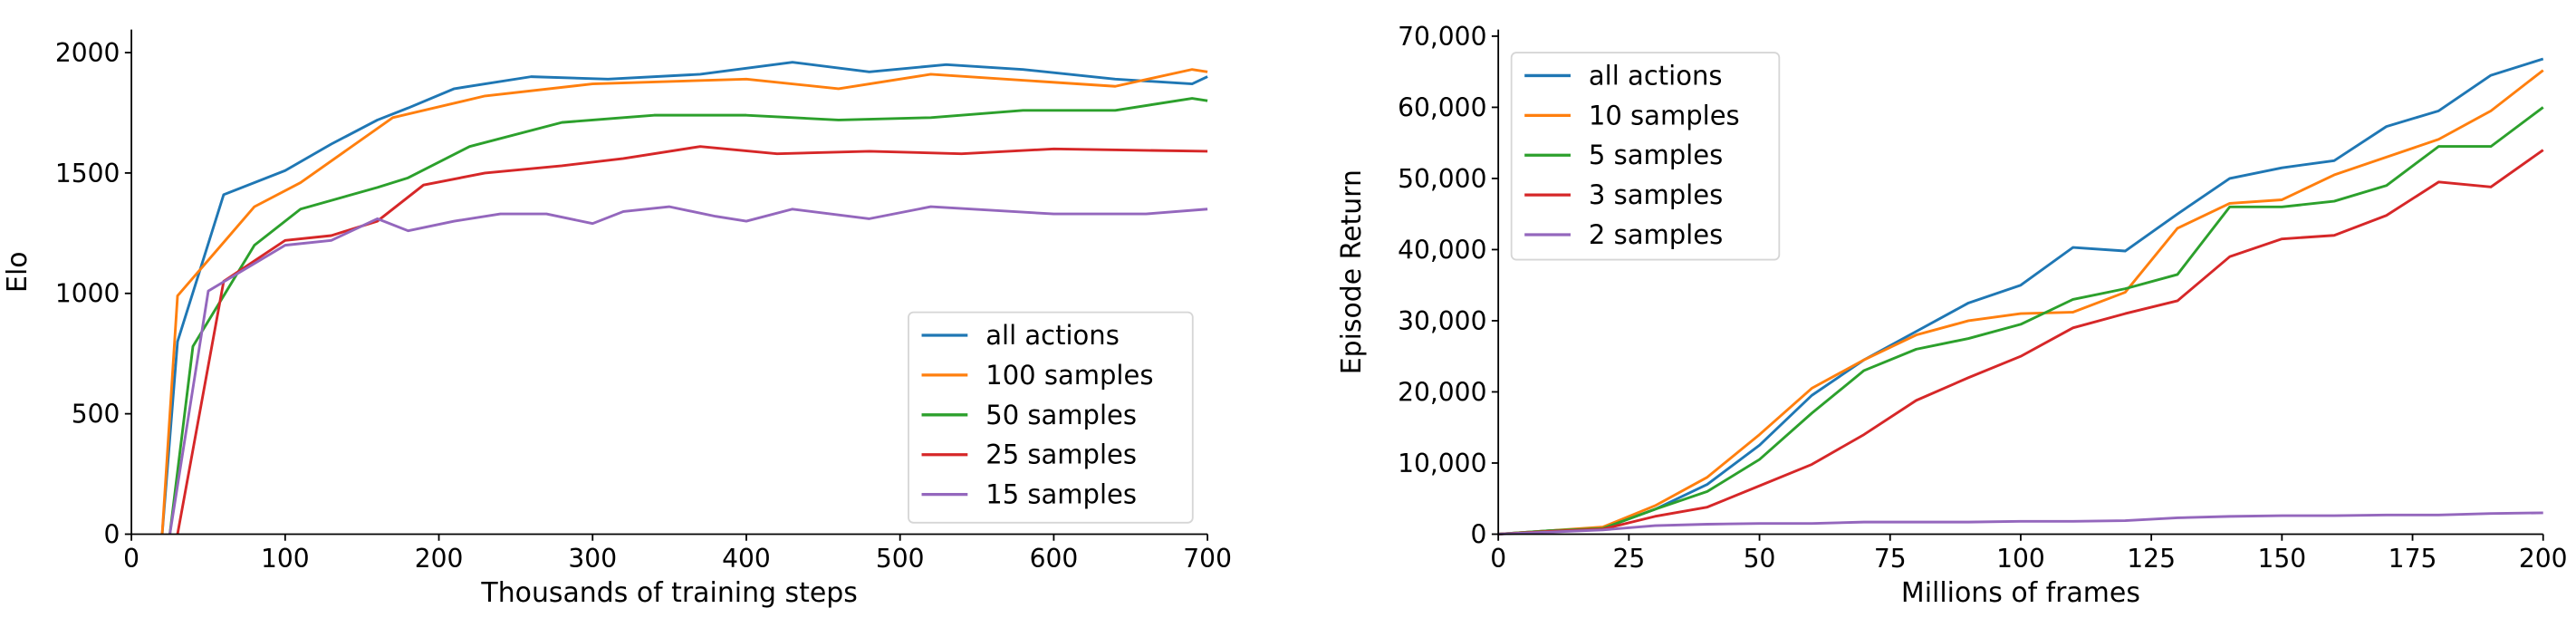 This screenshot has height=618, width=2576. Describe the element at coordinates (1442, 179) in the screenshot. I see `y-tick-label: 50,000` at that location.